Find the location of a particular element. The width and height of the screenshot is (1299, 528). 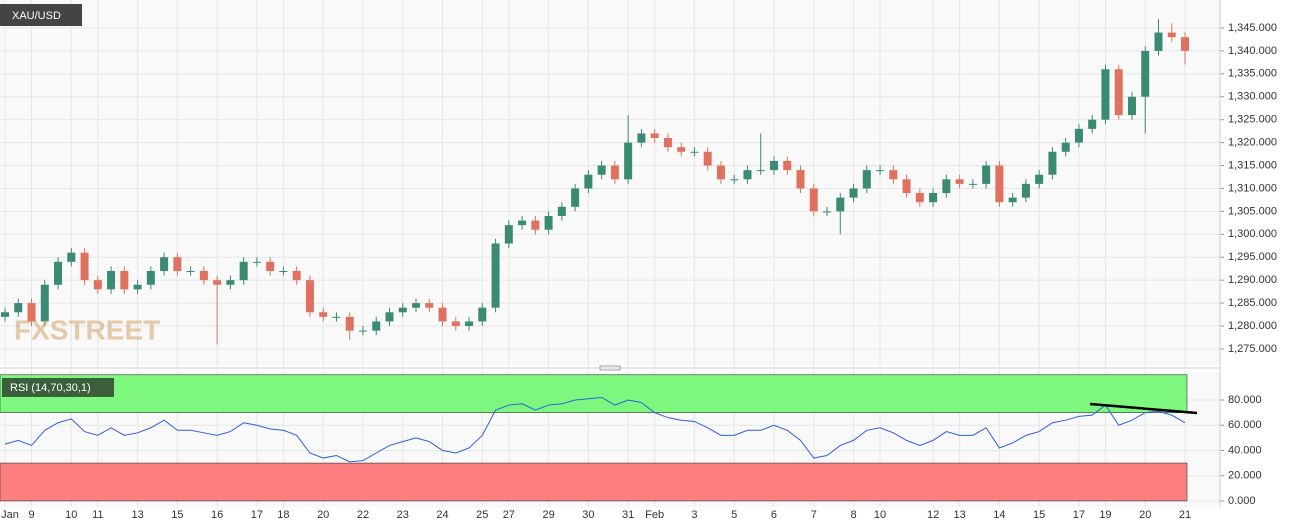

rsi-badge is located at coordinates (58, 387).